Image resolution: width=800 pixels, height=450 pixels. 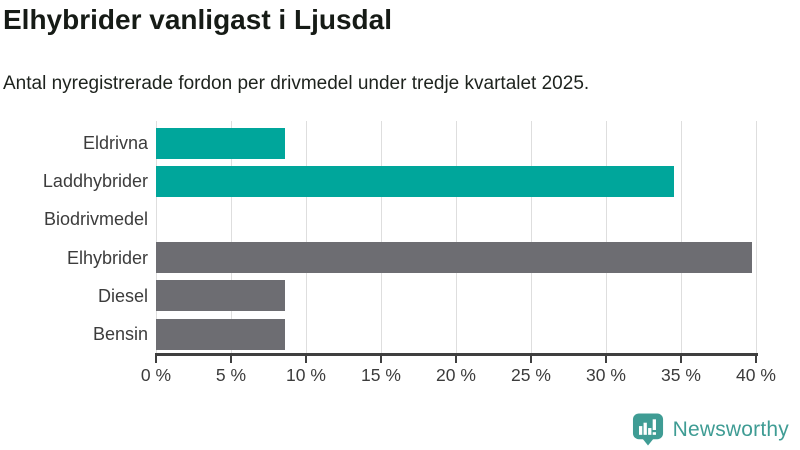 What do you see at coordinates (95, 181) in the screenshot?
I see `category-label-laddhybrider: Laddhybrider` at bounding box center [95, 181].